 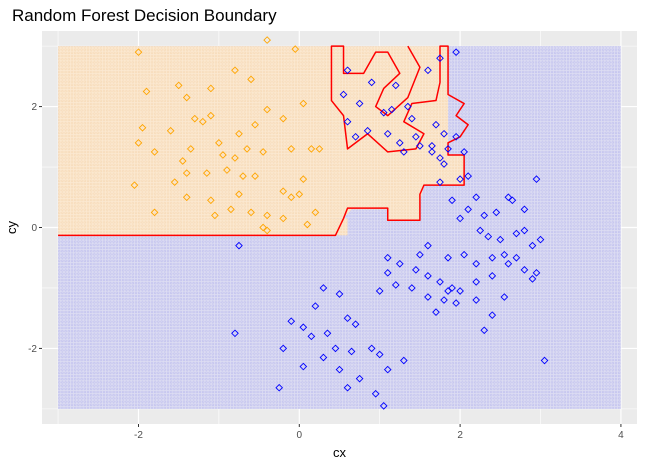 What do you see at coordinates (138, 435) in the screenshot?
I see `x-tick-label: -2` at bounding box center [138, 435].